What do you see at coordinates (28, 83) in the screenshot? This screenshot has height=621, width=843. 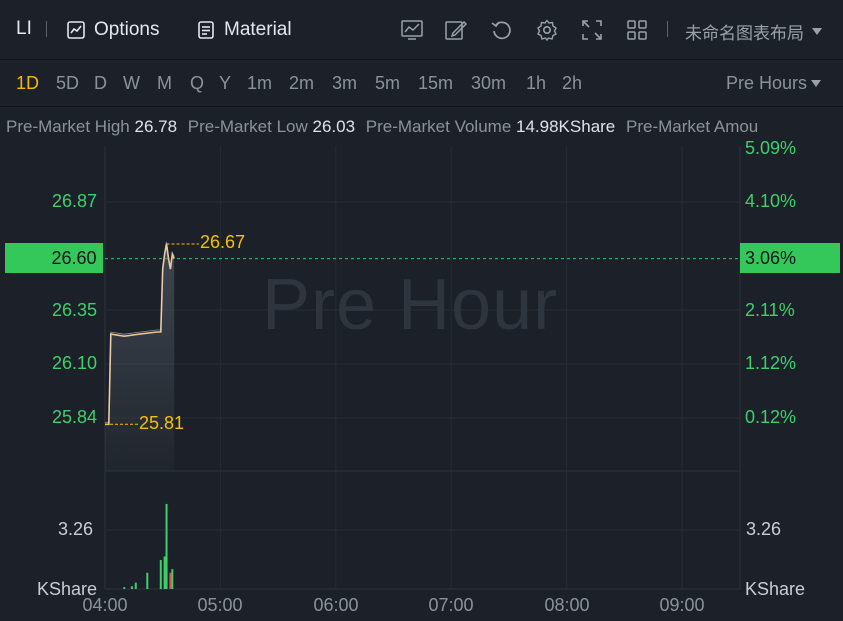 I see `period-1d: 1D` at bounding box center [28, 83].